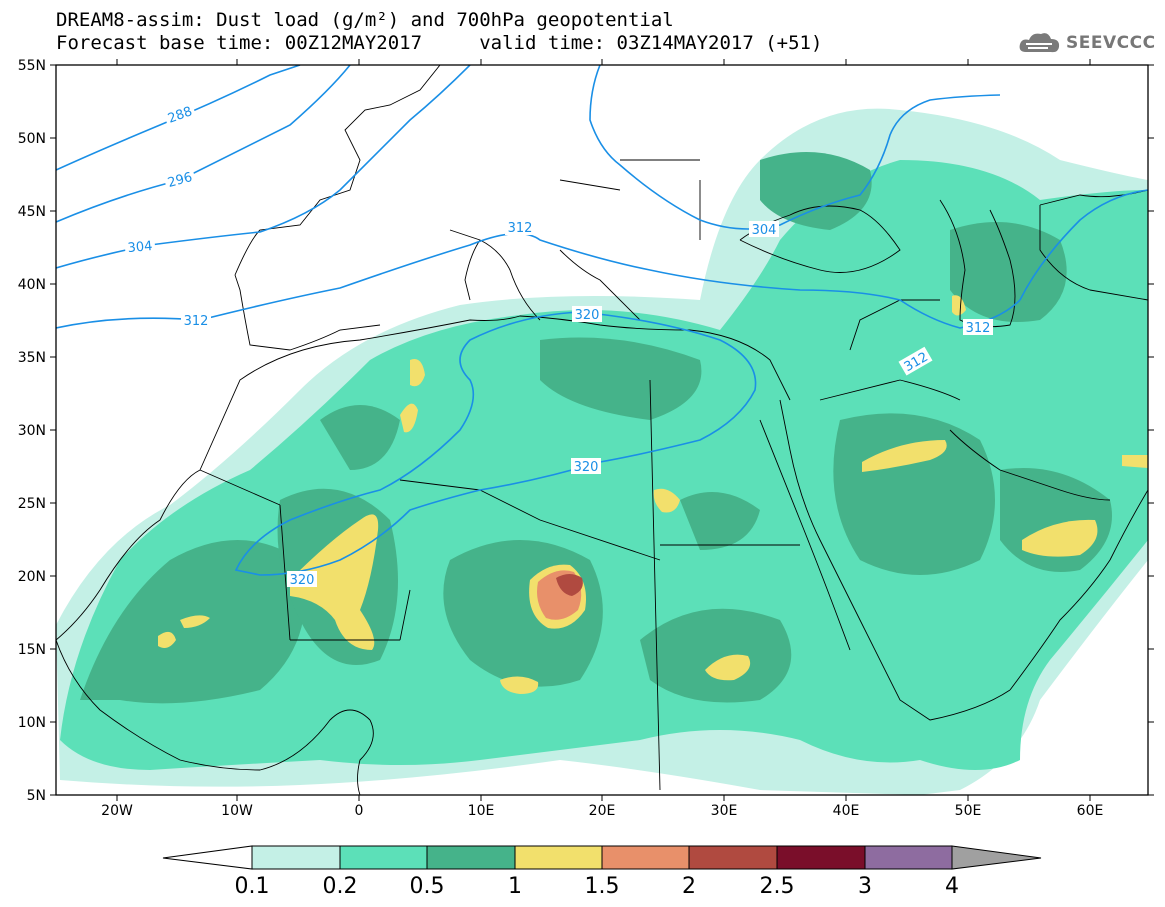 The image size is (1165, 907). I want to click on brand-name: SEEVCCC, so click(1111, 43).